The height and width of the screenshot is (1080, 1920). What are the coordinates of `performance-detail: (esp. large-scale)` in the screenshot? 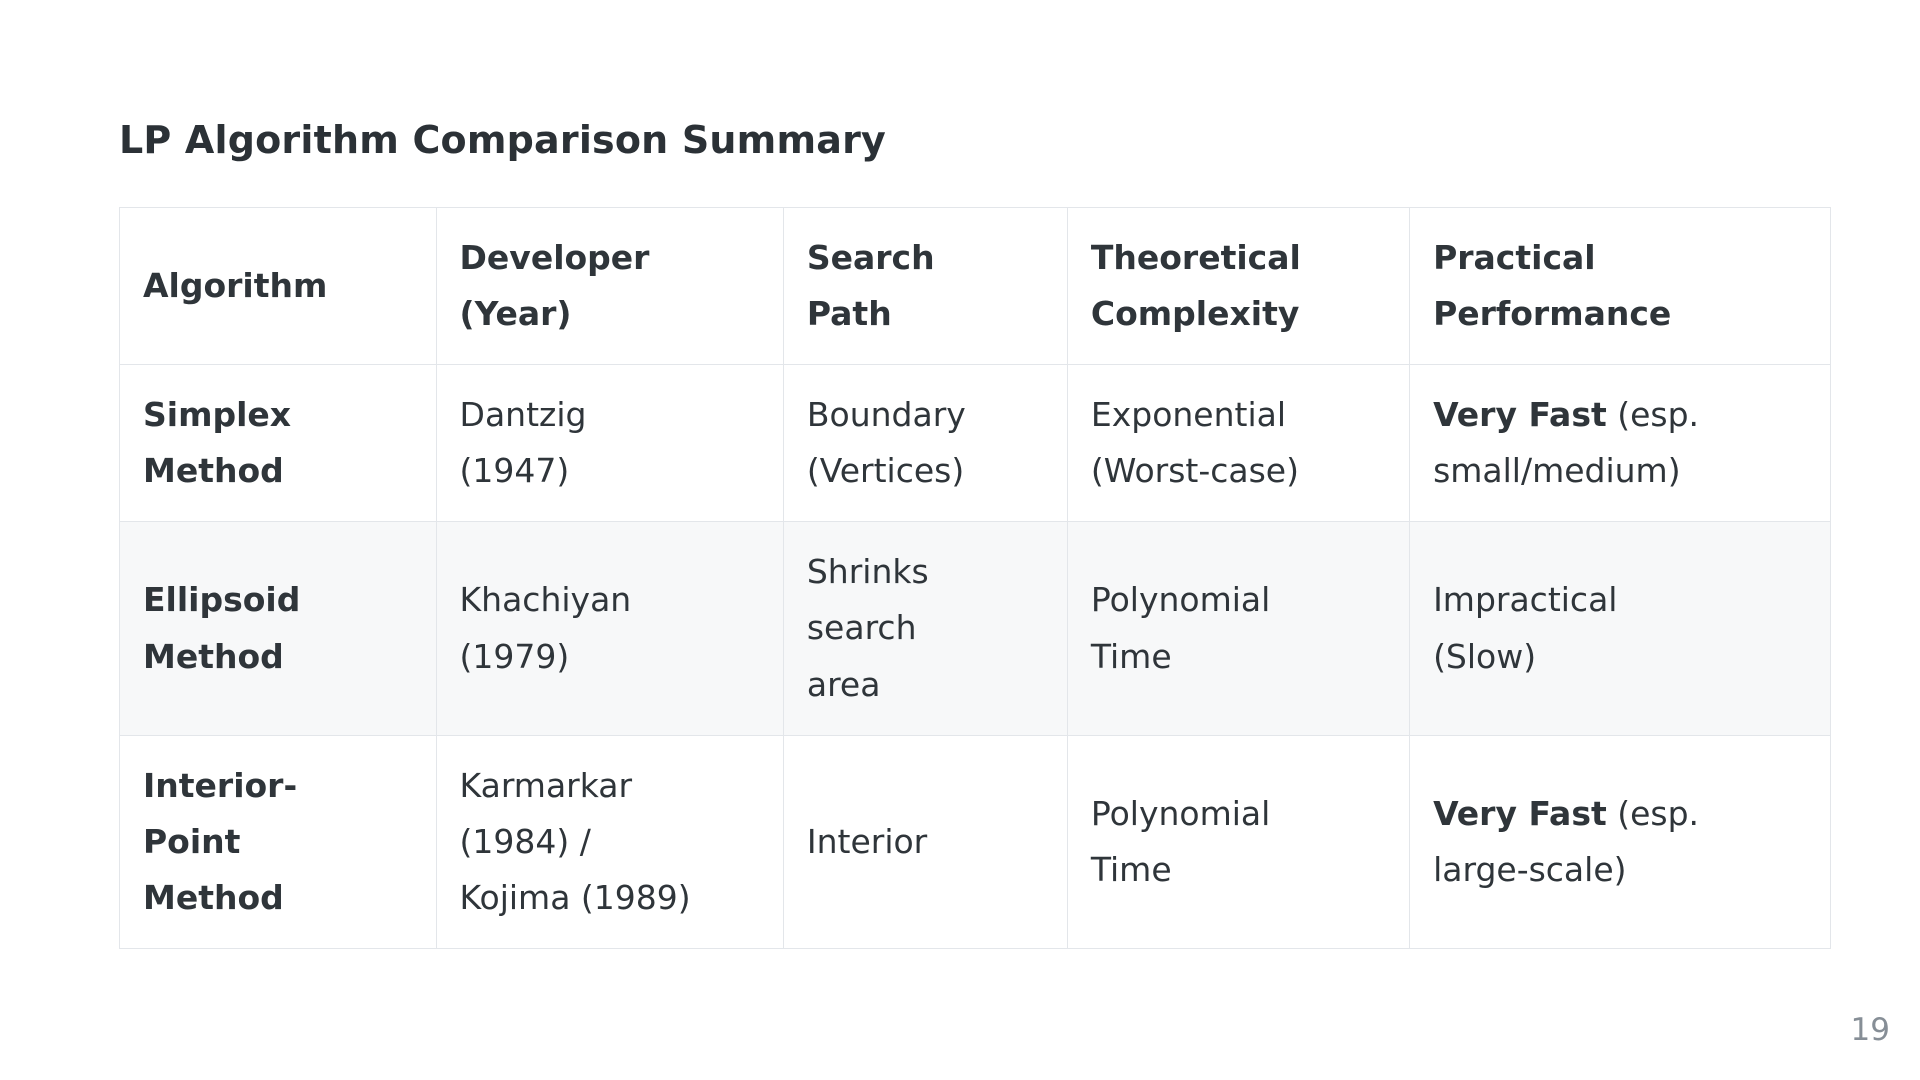 It's located at (1566, 841).